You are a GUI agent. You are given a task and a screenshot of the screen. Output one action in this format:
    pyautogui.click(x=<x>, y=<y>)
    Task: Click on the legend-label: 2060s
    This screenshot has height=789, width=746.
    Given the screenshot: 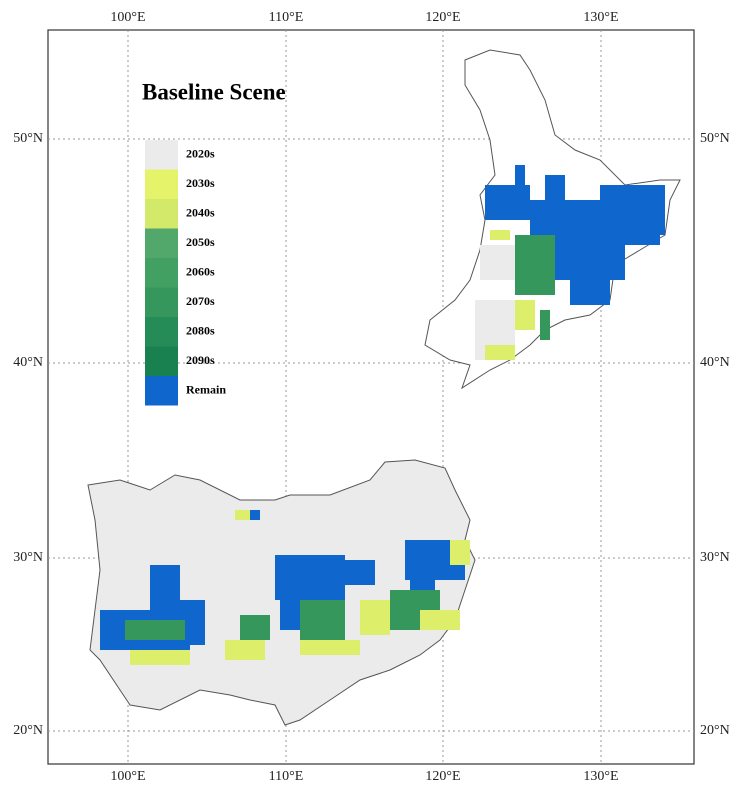 What is the action you would take?
    pyautogui.click(x=200, y=272)
    